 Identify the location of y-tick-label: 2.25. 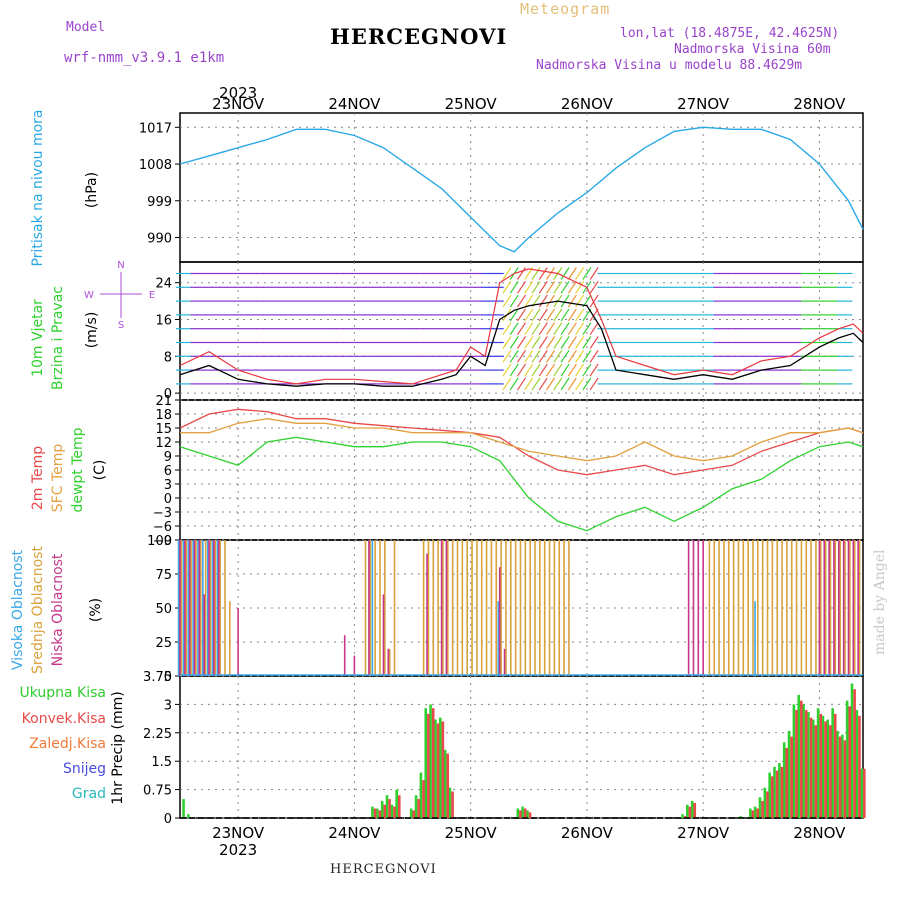
(157, 734).